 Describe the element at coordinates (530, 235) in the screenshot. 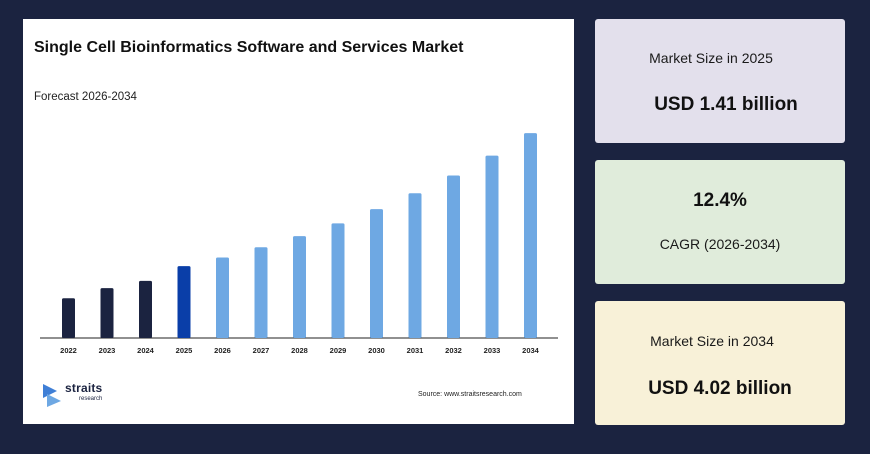

I see `bar-2034` at that location.